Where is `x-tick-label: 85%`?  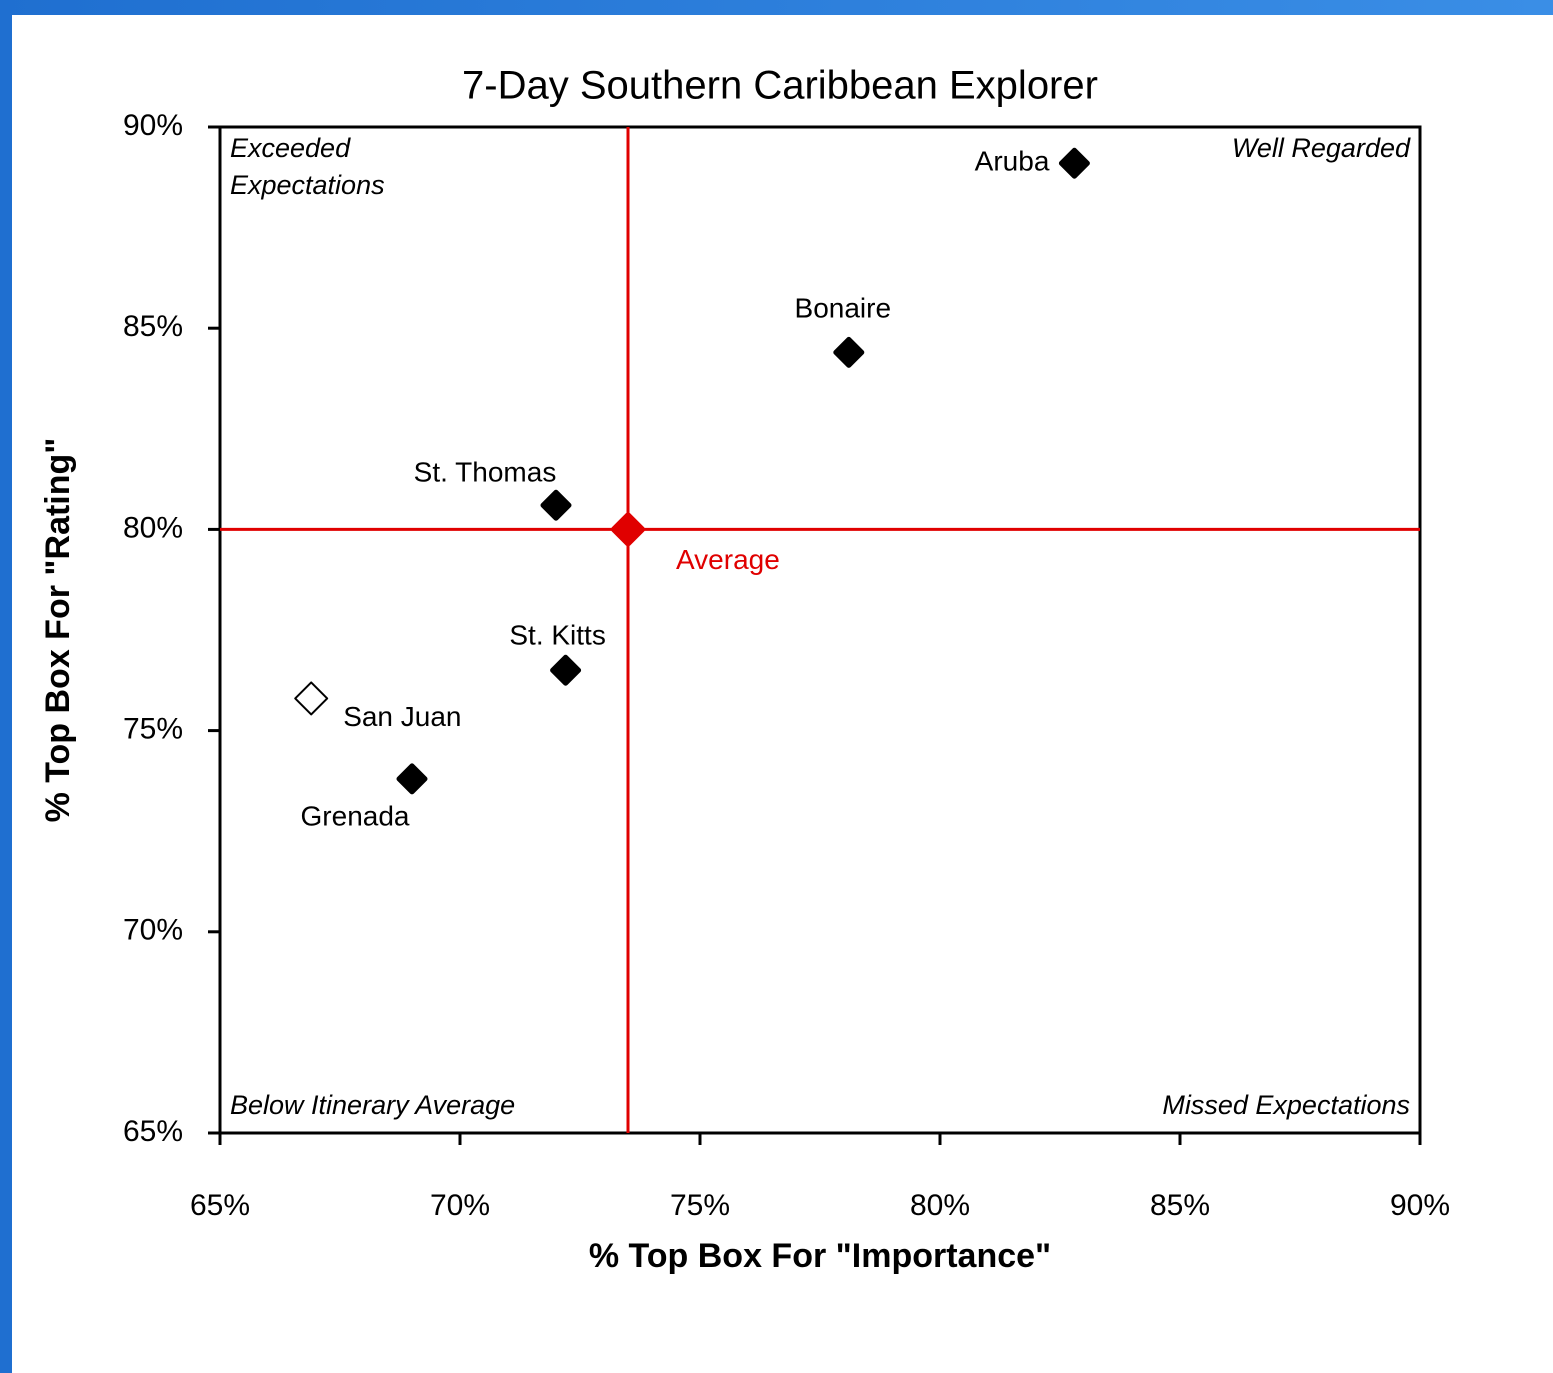
x-tick-label: 85% is located at coordinates (1180, 1205).